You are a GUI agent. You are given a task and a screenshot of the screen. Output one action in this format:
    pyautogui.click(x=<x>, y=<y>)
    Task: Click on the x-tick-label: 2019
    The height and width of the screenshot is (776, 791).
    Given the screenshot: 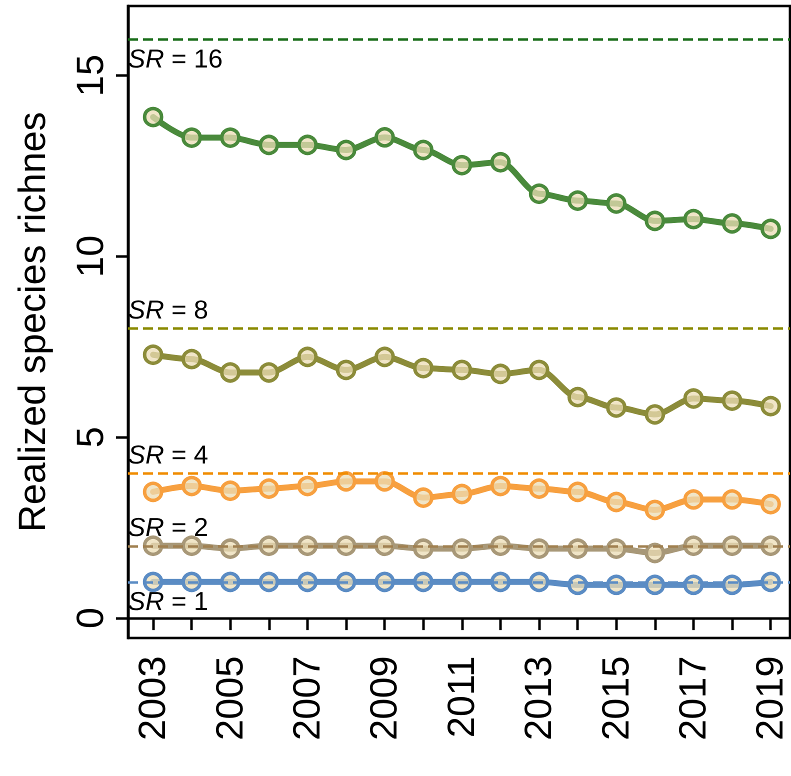 What is the action you would take?
    pyautogui.click(x=770, y=698)
    